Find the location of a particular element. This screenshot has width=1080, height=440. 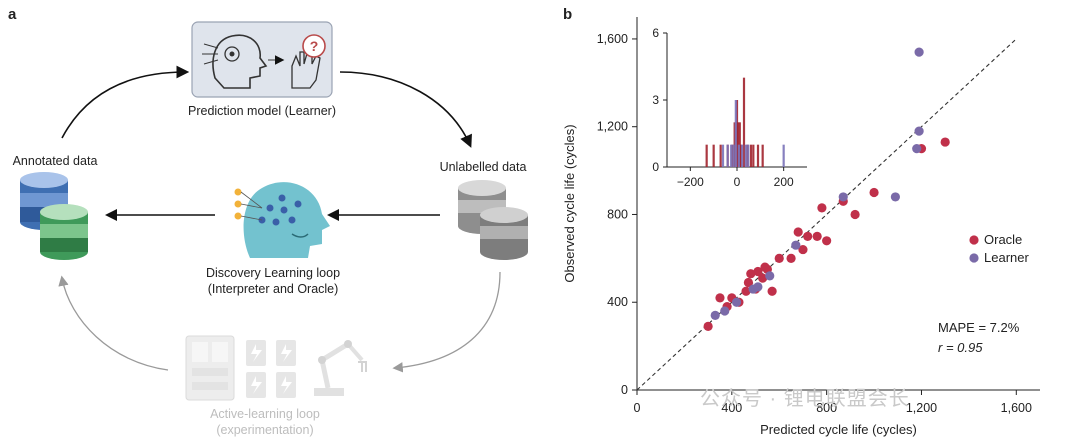

annotated-data-icon is located at coordinates (54, 216).